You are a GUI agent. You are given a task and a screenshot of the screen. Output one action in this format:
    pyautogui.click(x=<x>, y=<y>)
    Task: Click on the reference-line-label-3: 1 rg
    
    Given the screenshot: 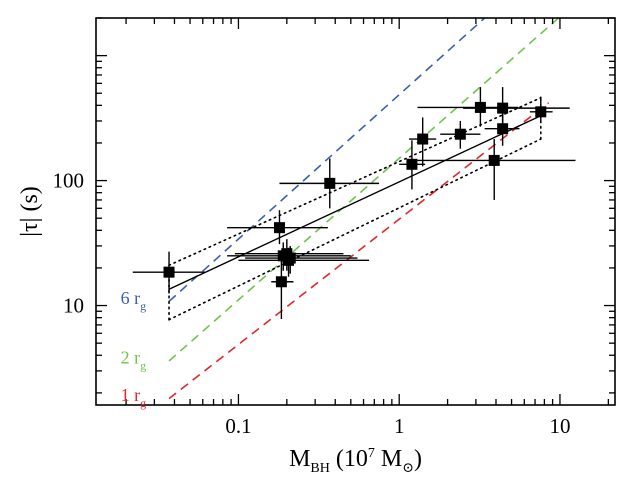 What is the action you would take?
    pyautogui.click(x=134, y=397)
    